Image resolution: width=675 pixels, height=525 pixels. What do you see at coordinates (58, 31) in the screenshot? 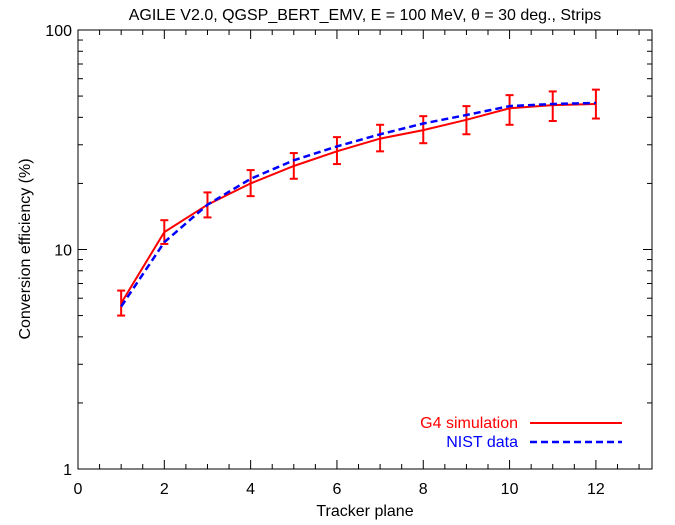
I see `y-tick-label: 100` at bounding box center [58, 31].